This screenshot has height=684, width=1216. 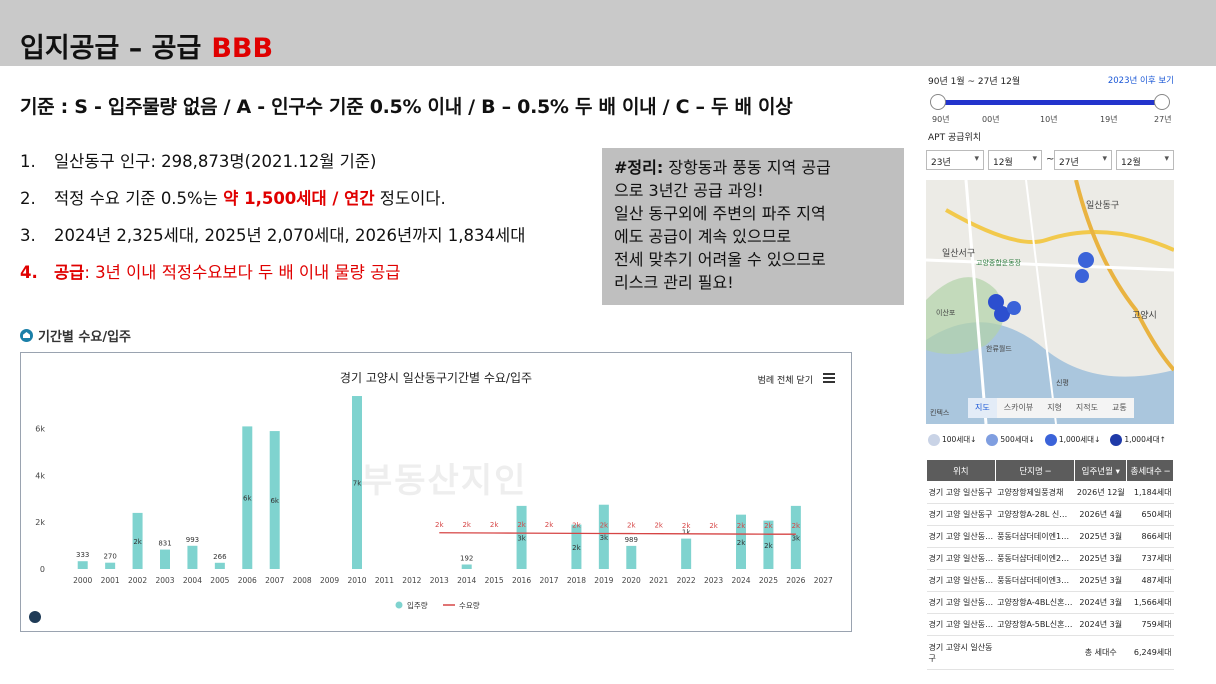 What do you see at coordinates (310, 203) in the screenshot?
I see `list-item: 2. 적정 수요 기준 0.5%는 약 1,500세대 / 연간 정도이다.` at bounding box center [310, 203].